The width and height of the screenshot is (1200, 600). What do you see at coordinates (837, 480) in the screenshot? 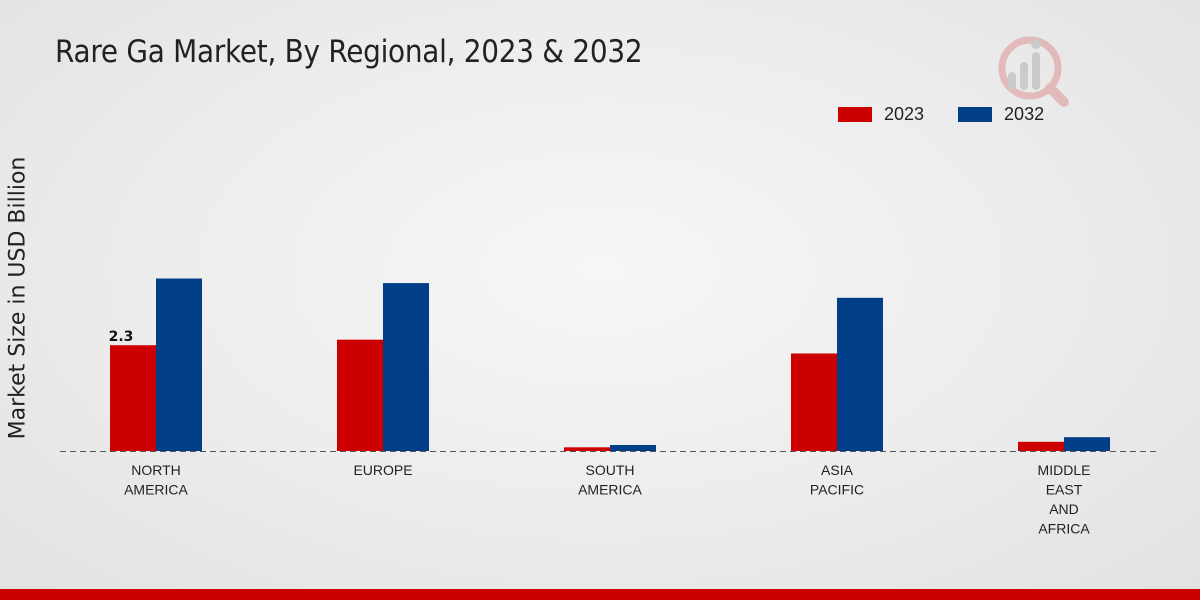
I see `x-tick-asia-pacific: ASIA PACIFIC` at bounding box center [837, 480].